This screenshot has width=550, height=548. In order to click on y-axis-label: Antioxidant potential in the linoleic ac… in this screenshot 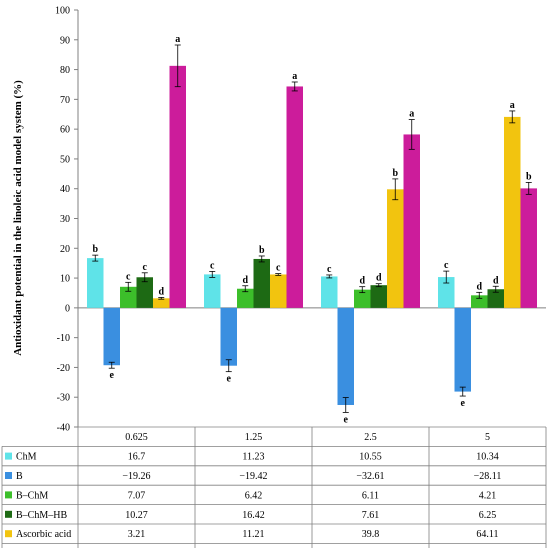, I will do `click(18, 218)`.